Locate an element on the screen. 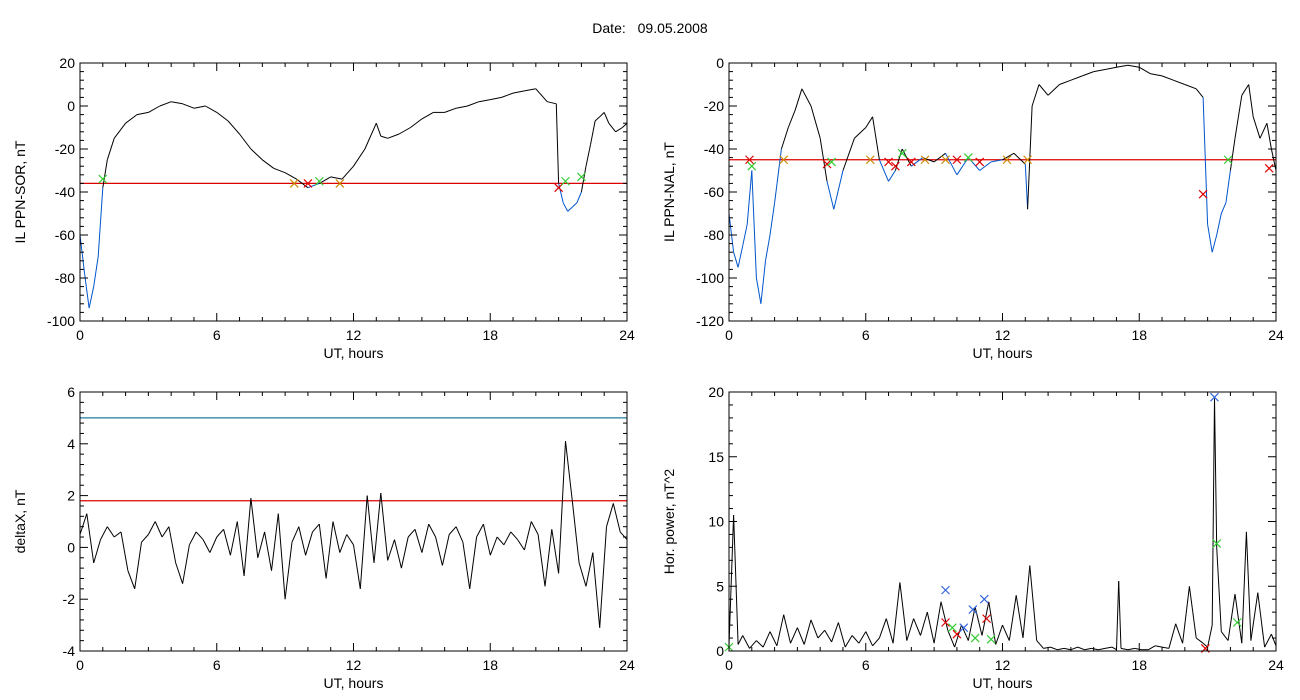 The width and height of the screenshot is (1300, 700). y-axis-label: Hor. power, nT^2 is located at coordinates (669, 522).